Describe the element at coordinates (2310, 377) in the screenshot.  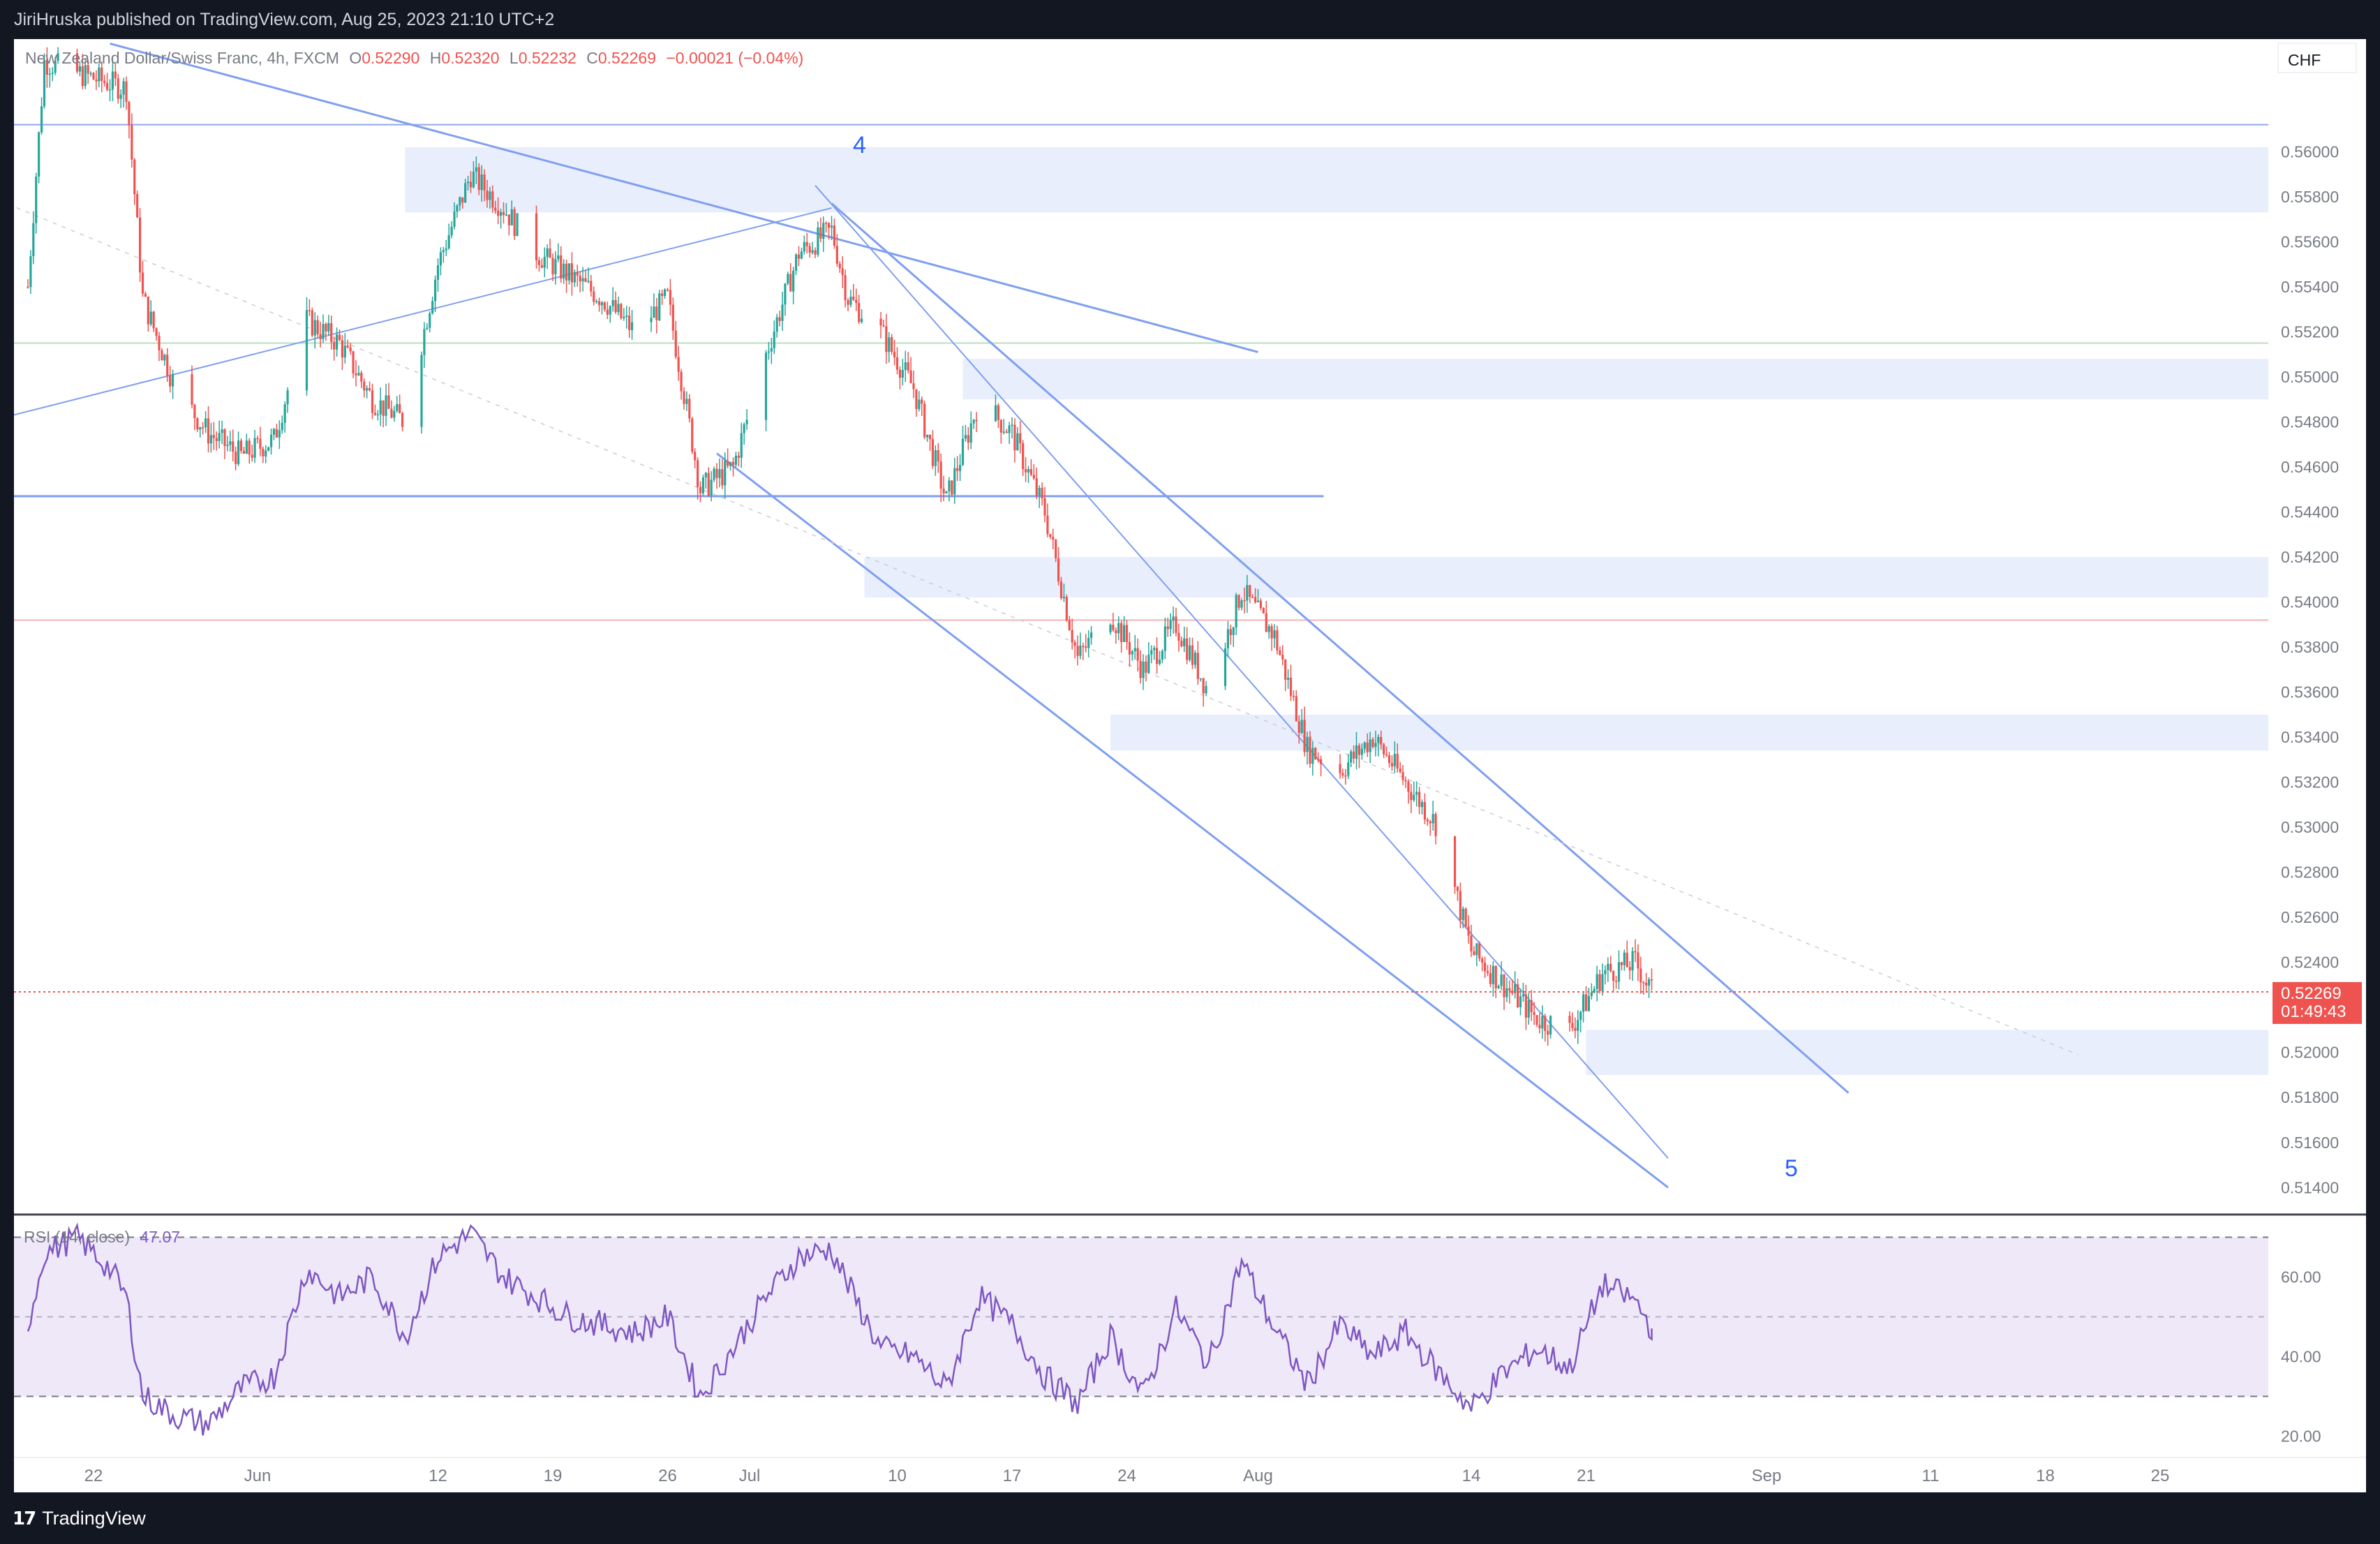
I see `y-tick-label: 0.55000` at that location.